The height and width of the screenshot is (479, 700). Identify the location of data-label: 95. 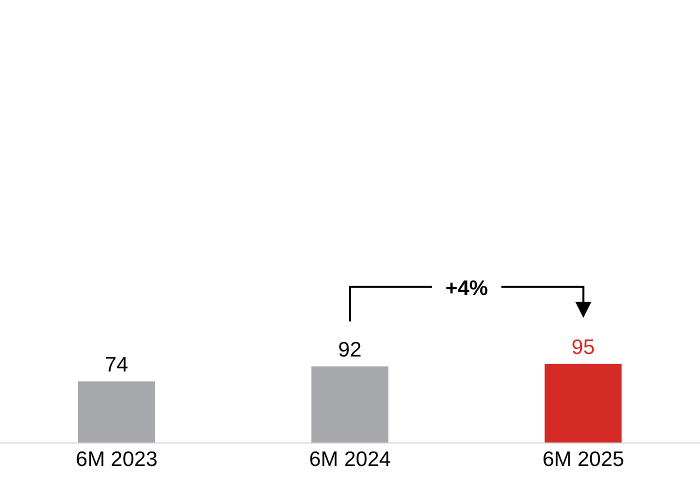
(583, 347).